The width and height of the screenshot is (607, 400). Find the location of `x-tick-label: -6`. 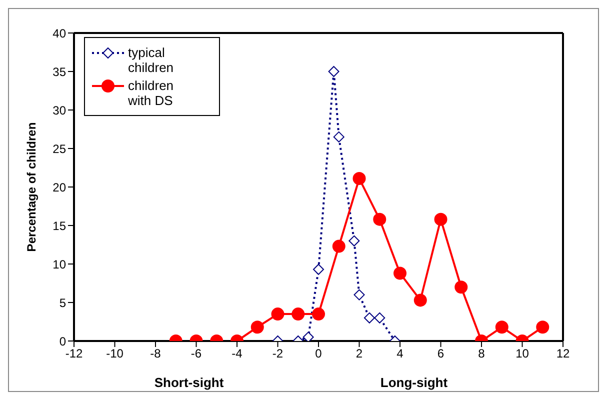

x-tick-label: -6 is located at coordinates (196, 353).